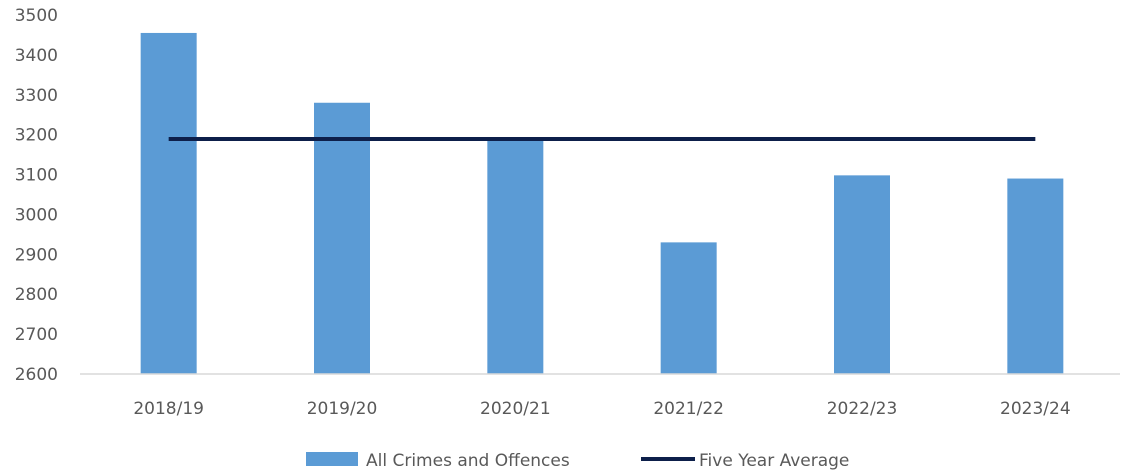 The height and width of the screenshot is (474, 1147). What do you see at coordinates (168, 409) in the screenshot?
I see `x-tick-label: 2018/19` at bounding box center [168, 409].